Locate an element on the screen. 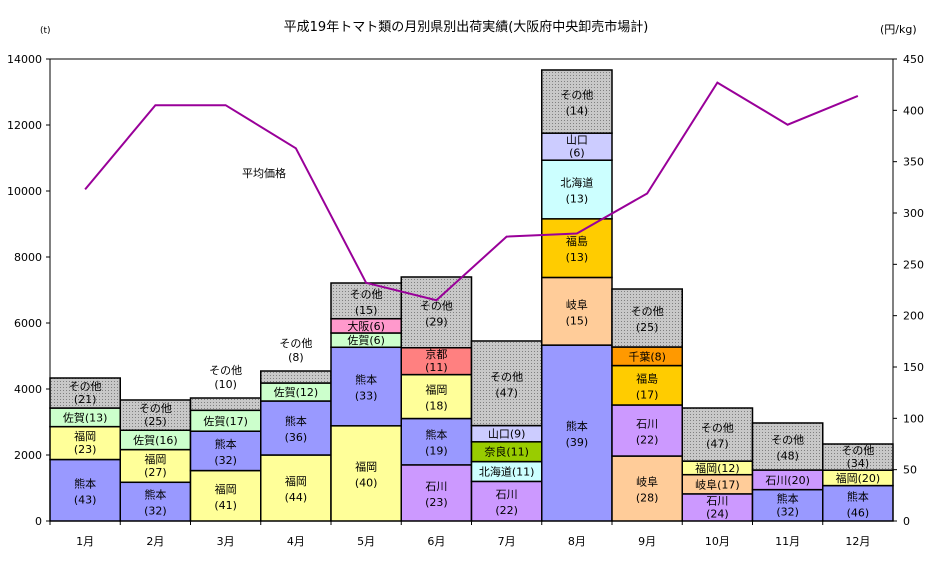 The height and width of the screenshot is (562, 932). segment-label: 北海道(11) is located at coordinates (507, 471).